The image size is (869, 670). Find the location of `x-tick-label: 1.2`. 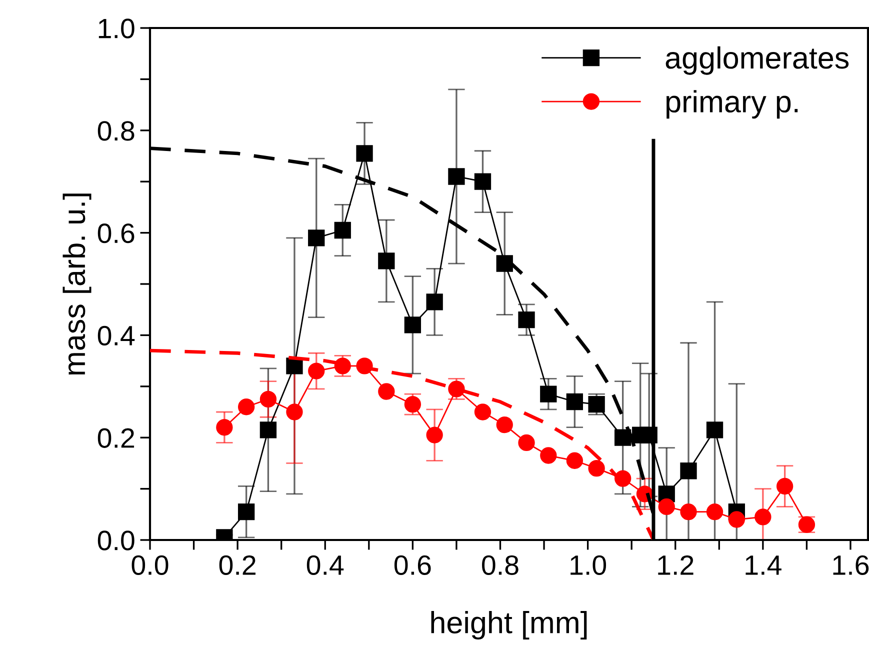

x-tick-label: 1.2 is located at coordinates (676, 565).